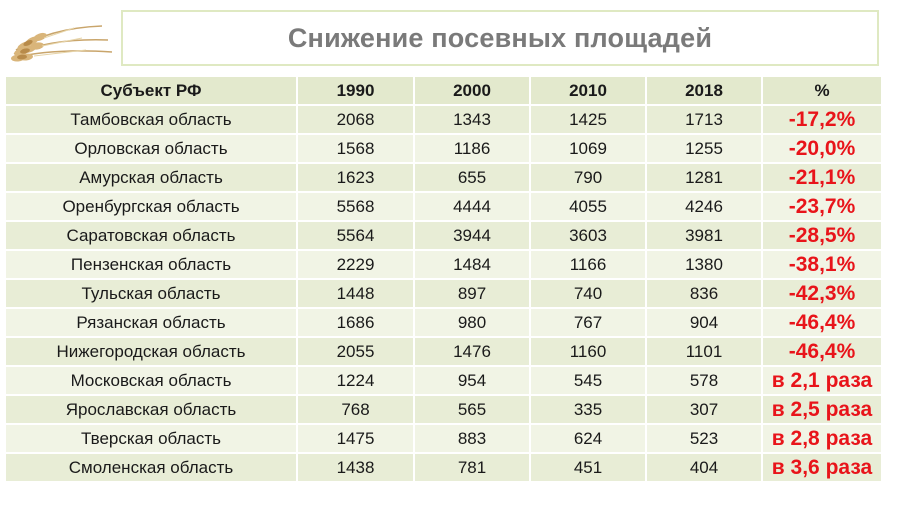 This screenshot has width=900, height=531. I want to click on header-2010: 2010, so click(588, 90).